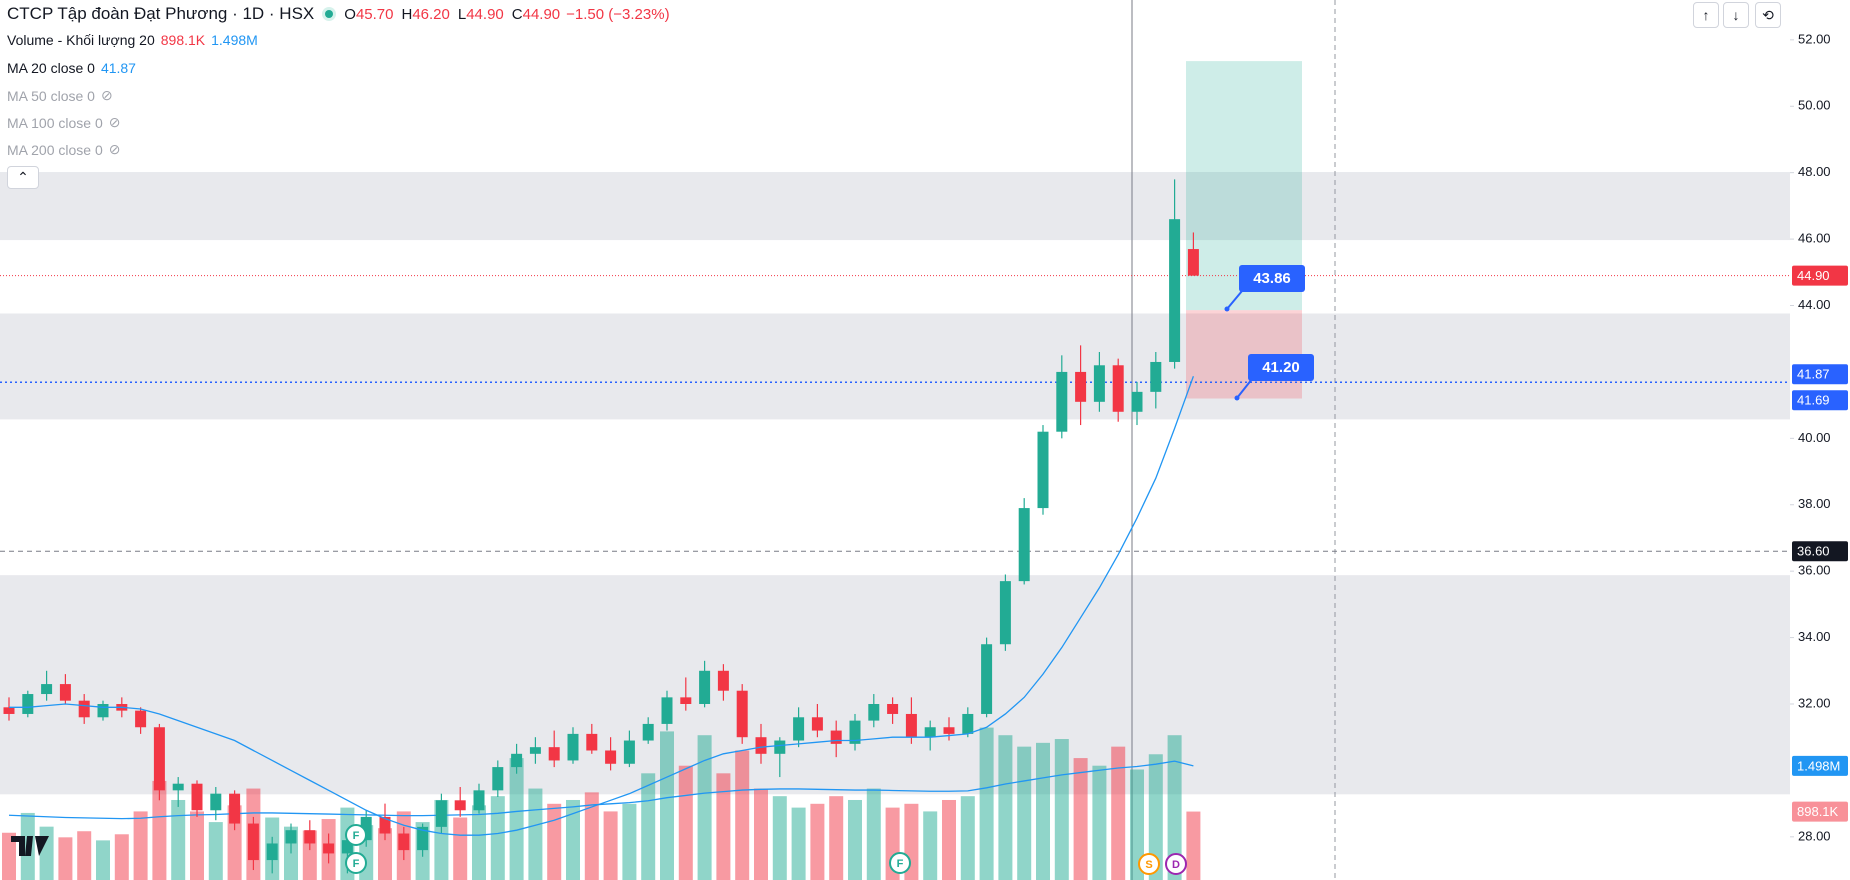 Image resolution: width=1850 pixels, height=880 pixels. Describe the element at coordinates (183, 40) in the screenshot. I see `legend-value: 898.1K` at that location.